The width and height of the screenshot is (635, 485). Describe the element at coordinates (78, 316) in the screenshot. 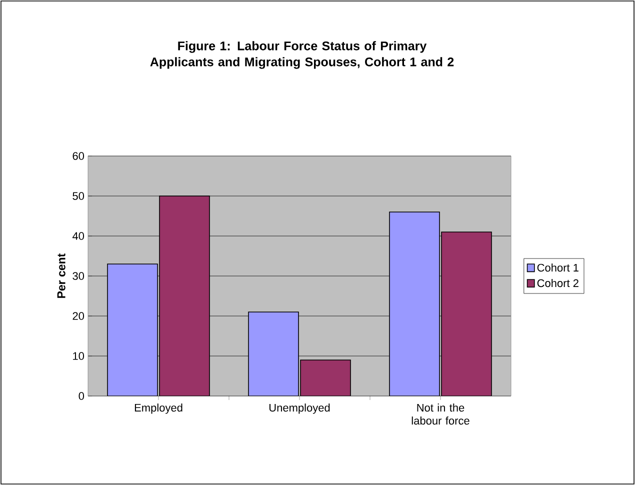

I see `y-tick-label: 20` at that location.